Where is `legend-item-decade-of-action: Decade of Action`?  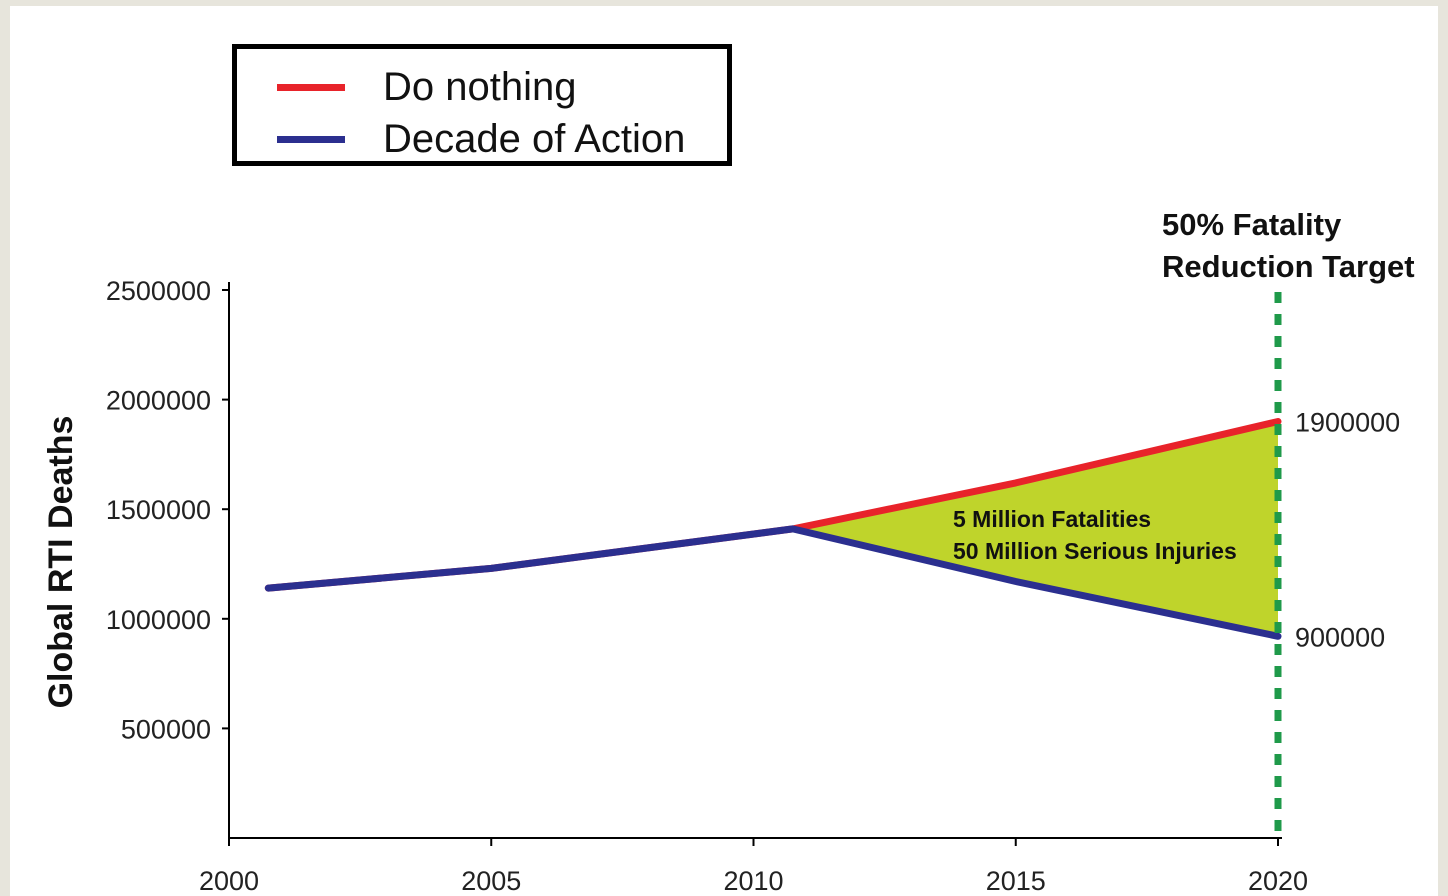 legend-item-decade-of-action: Decade of Action is located at coordinates (481, 139).